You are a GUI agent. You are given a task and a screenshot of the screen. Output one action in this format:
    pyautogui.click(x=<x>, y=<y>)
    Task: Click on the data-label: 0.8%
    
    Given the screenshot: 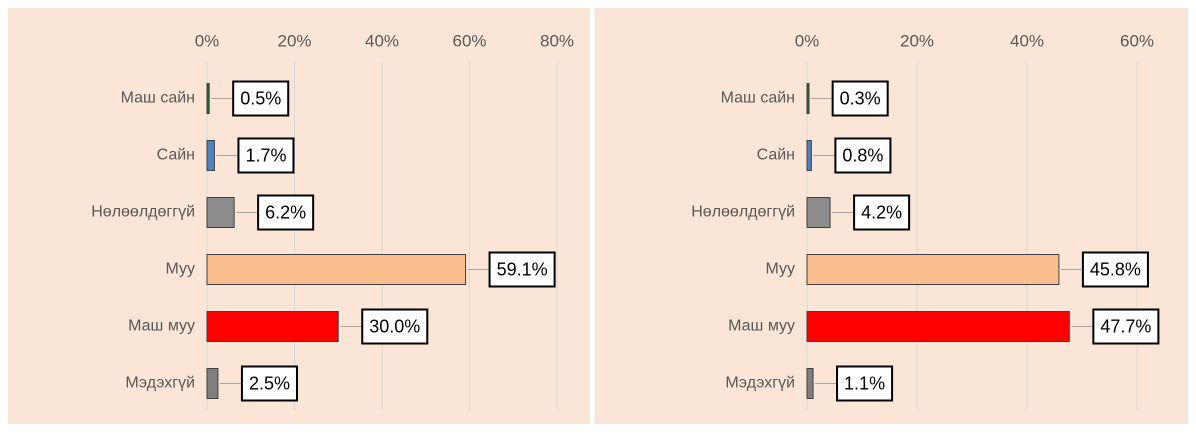 What is the action you would take?
    pyautogui.click(x=862, y=155)
    